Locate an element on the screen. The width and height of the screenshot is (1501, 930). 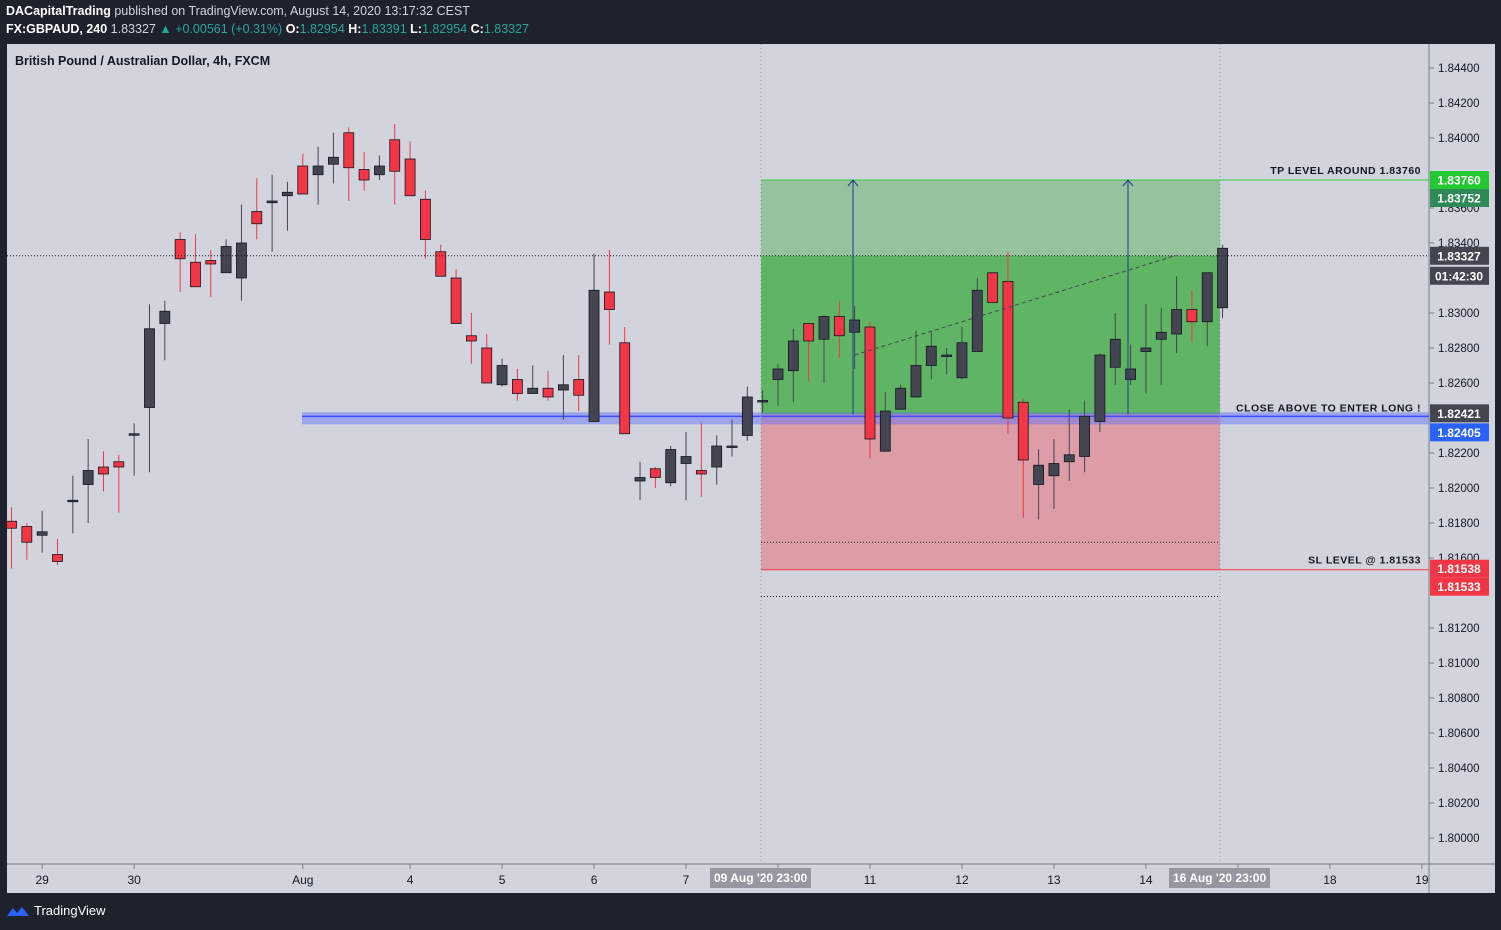
y-tick-label: 1.80400 is located at coordinates (1459, 769).